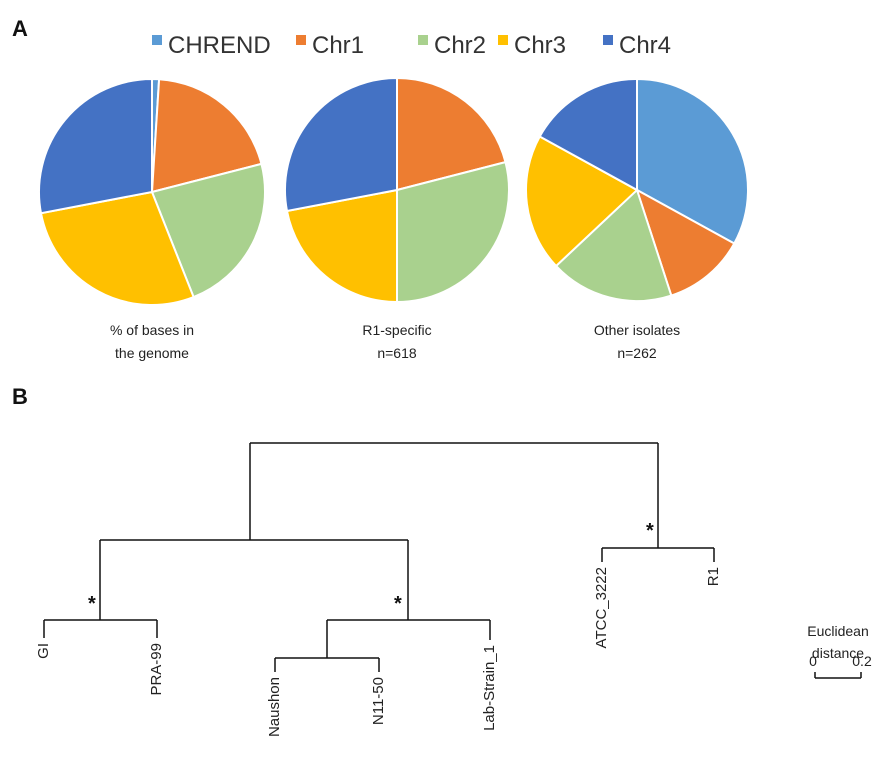  Describe the element at coordinates (588, 134) in the screenshot. I see `pie-3-slice-chr4` at that location.